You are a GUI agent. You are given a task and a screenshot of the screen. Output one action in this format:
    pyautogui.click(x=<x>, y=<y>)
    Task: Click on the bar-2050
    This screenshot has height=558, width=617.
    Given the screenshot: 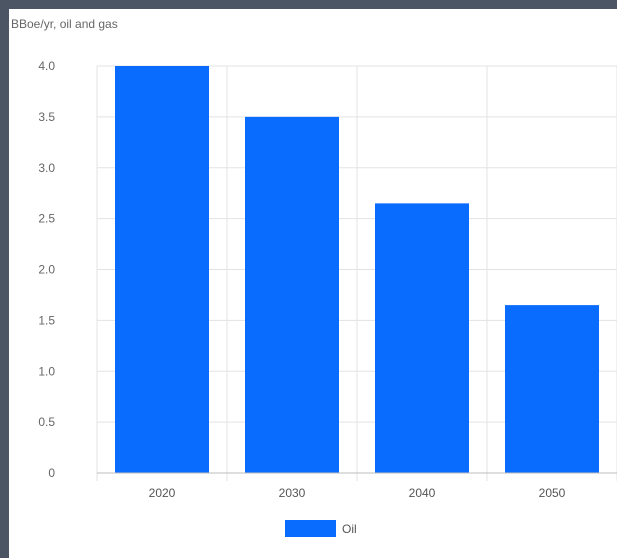 What is the action you would take?
    pyautogui.click(x=552, y=389)
    